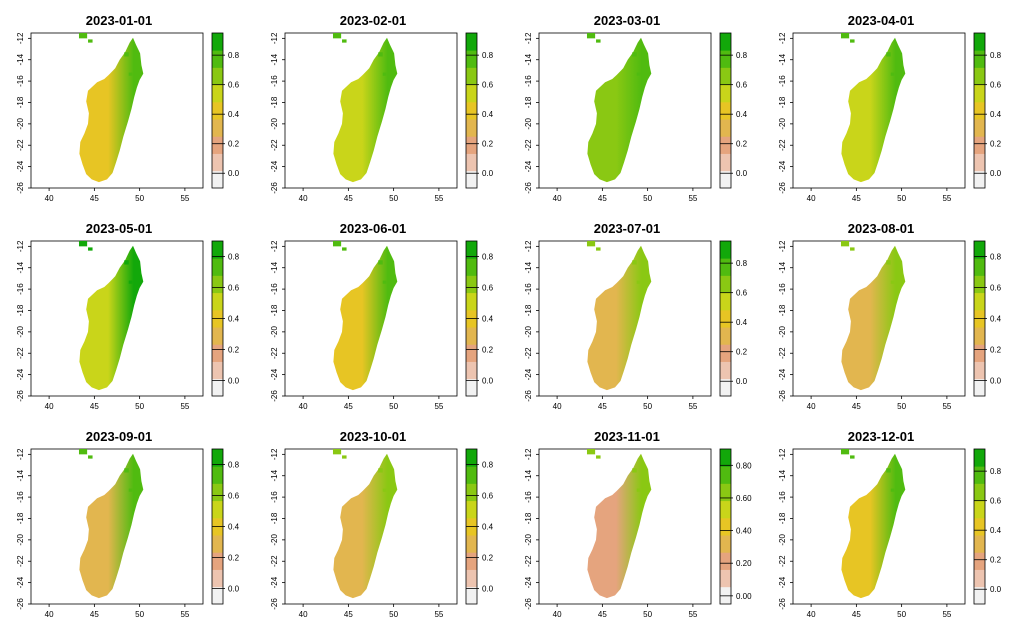 This screenshot has width=1018, height=625. What do you see at coordinates (744, 465) in the screenshot?
I see `legend-tick-label: 0.80` at bounding box center [744, 465].